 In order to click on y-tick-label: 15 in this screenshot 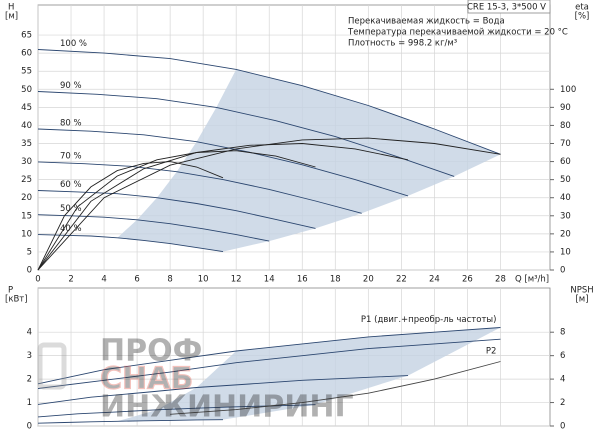, I will do `click(26, 216)`.